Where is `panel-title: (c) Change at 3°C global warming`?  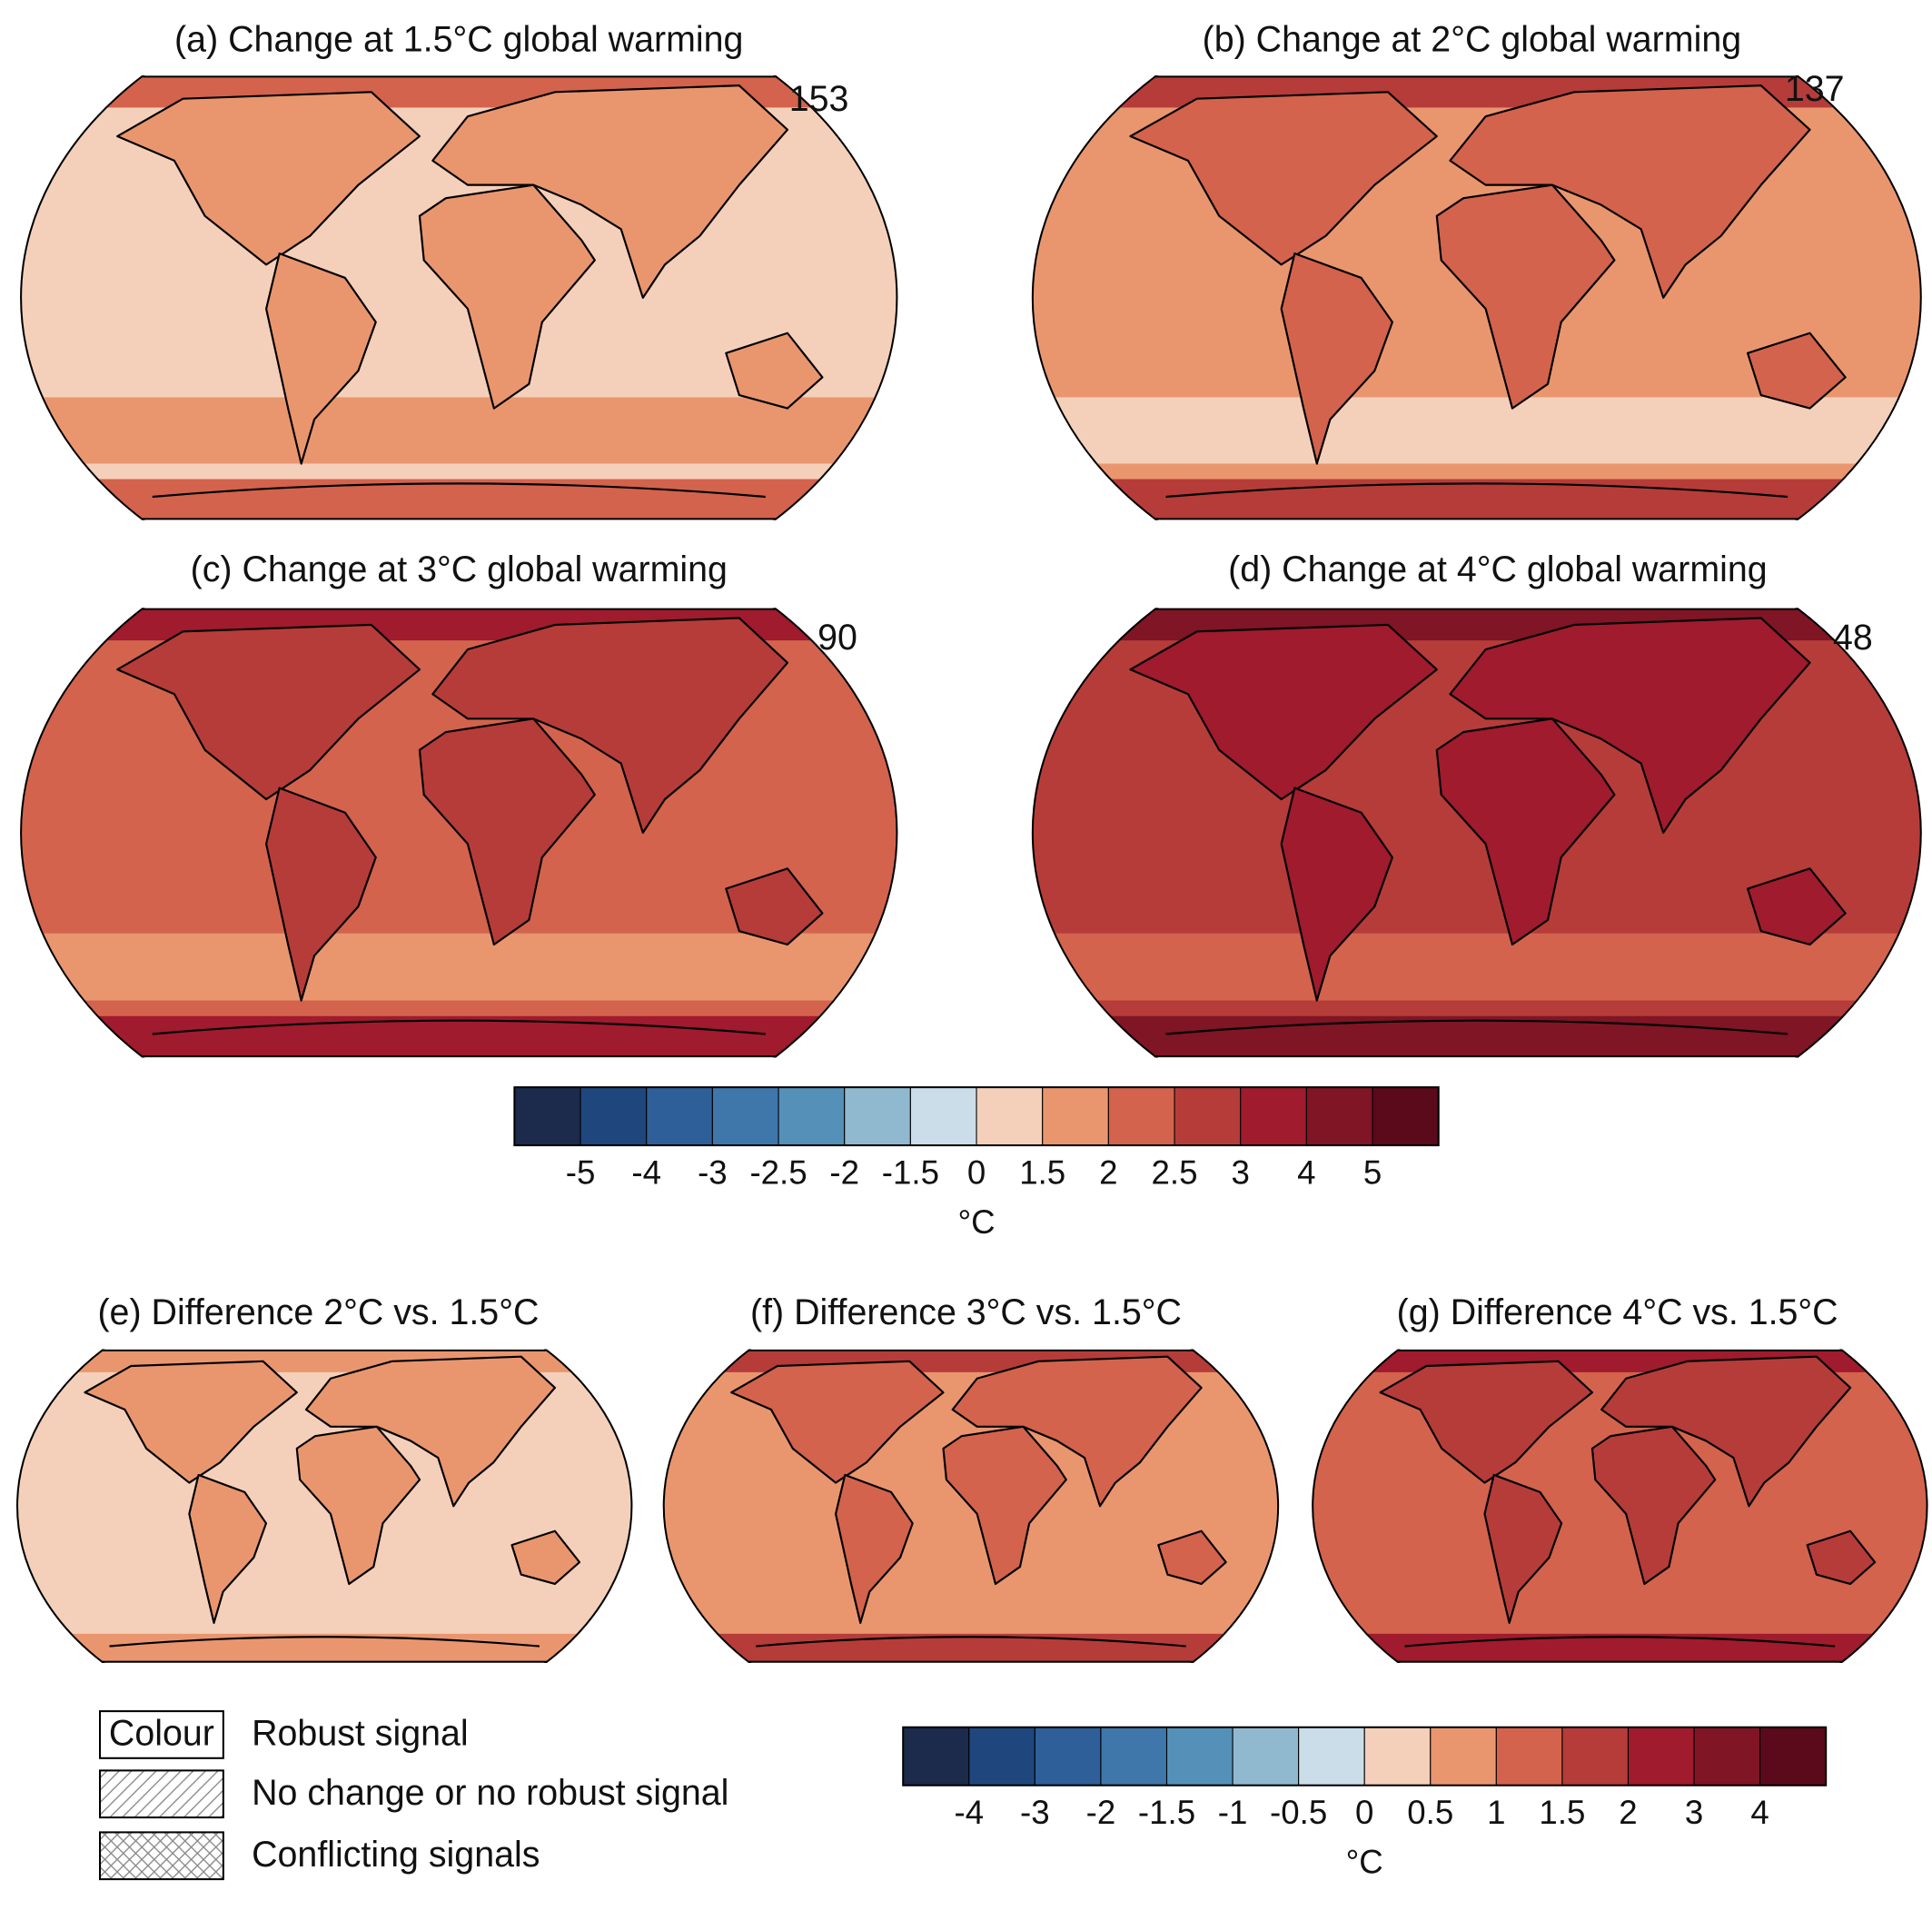
panel-title: (c) Change at 3°C global warming is located at coordinates (459, 569).